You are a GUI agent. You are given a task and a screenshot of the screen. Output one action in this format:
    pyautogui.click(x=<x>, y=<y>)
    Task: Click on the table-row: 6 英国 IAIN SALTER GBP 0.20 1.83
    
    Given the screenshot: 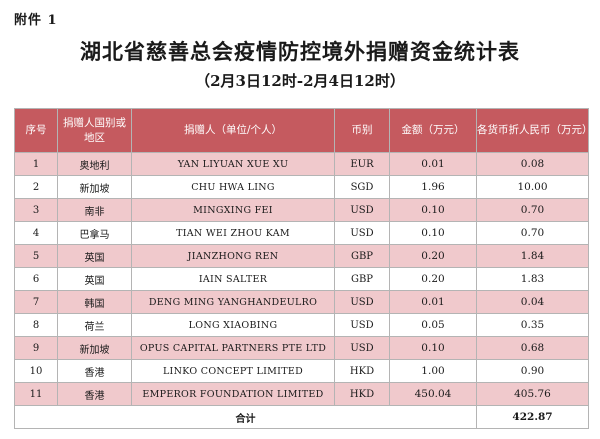 What is the action you would take?
    pyautogui.click(x=301, y=279)
    